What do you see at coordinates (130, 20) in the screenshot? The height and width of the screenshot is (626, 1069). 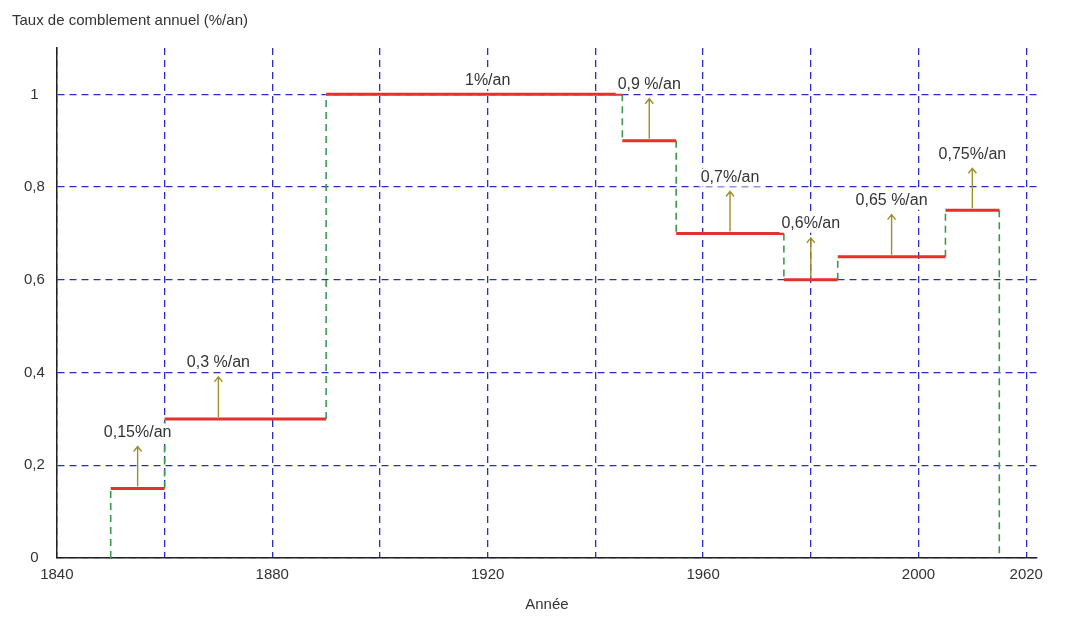 I see `y-axis-title: Taux de comblement annuel (%/an)` at bounding box center [130, 20].